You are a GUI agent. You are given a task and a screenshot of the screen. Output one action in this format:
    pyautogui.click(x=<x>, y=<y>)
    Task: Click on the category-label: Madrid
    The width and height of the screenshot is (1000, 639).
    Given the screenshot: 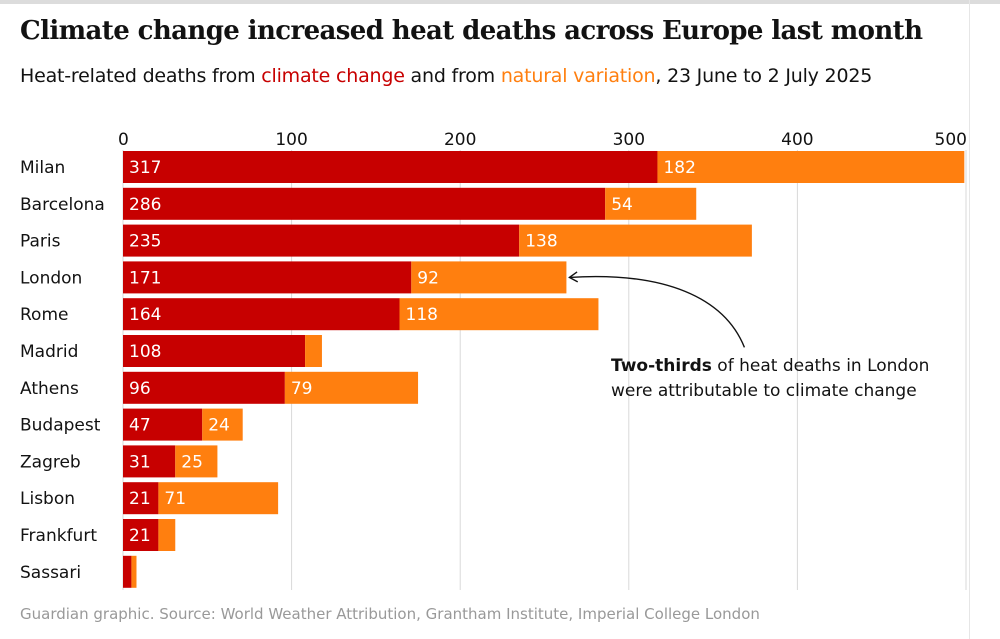 What is the action you would take?
    pyautogui.click(x=49, y=352)
    